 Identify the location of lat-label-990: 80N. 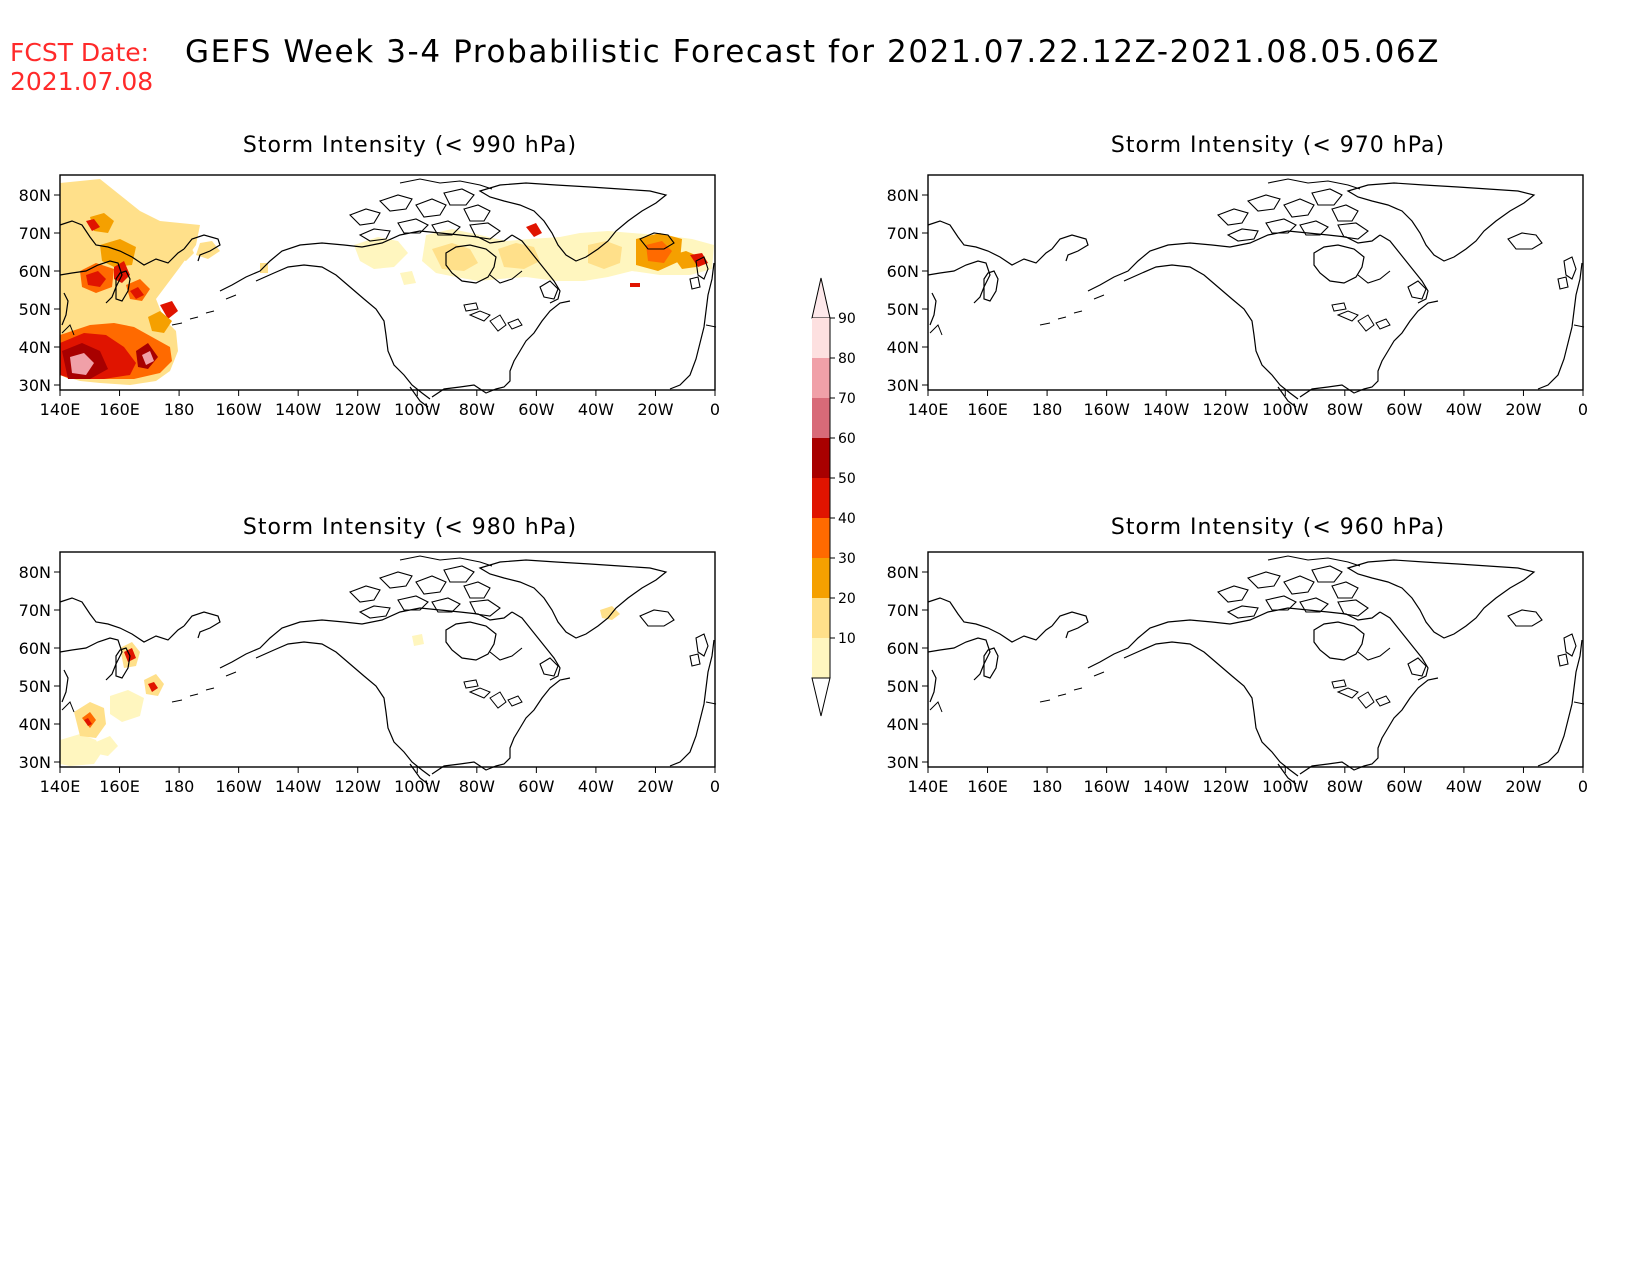
(35, 195).